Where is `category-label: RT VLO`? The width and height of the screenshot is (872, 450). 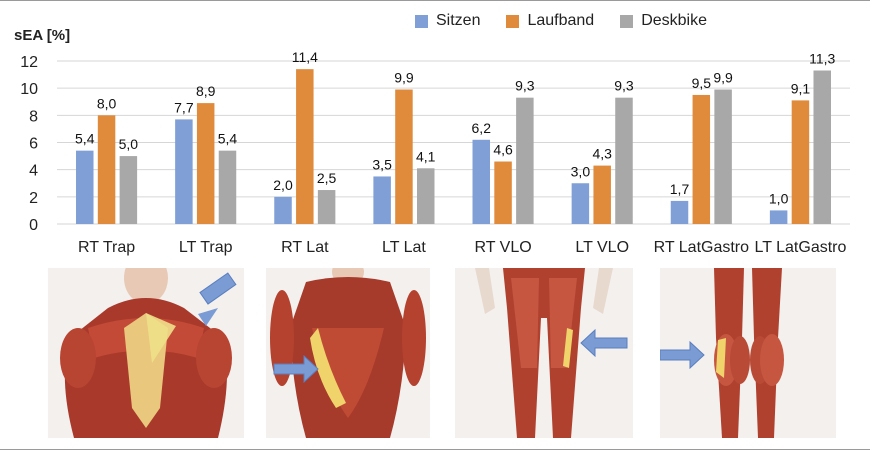 category-label: RT VLO is located at coordinates (502, 247).